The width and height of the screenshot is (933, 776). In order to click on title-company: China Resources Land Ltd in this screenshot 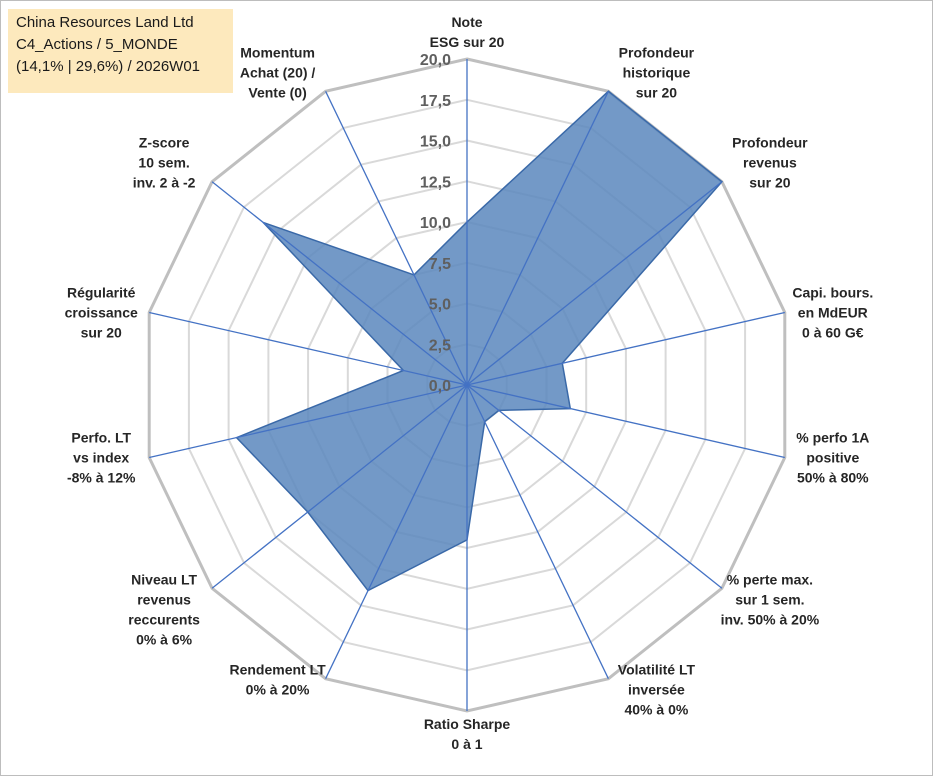, I will do `click(105, 22)`.